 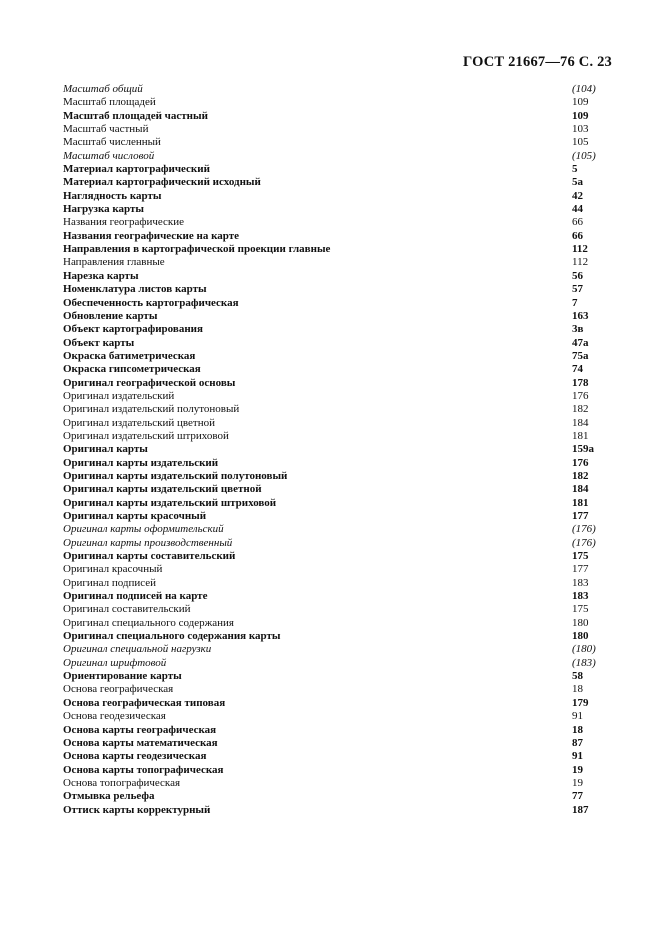 I want to click on entry-reference-number: 180, so click(x=580, y=622).